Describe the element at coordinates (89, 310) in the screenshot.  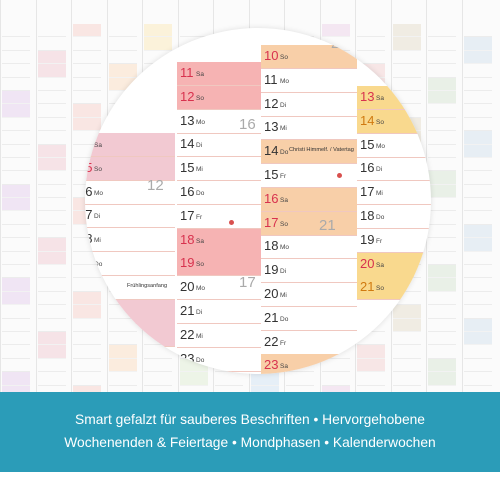
I see `day-number: 21` at that location.